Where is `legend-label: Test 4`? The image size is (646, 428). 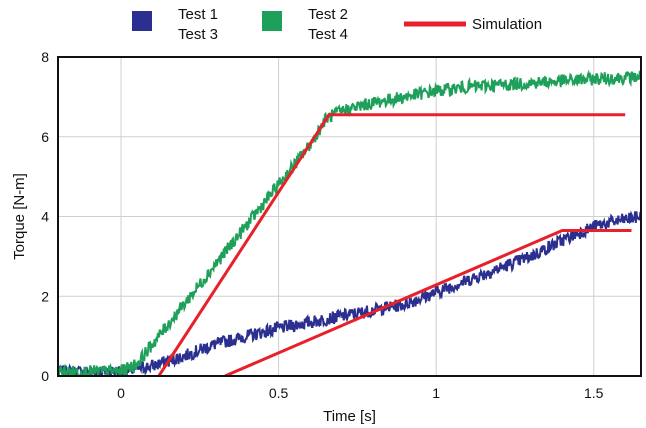 legend-label: Test 4 is located at coordinates (328, 34).